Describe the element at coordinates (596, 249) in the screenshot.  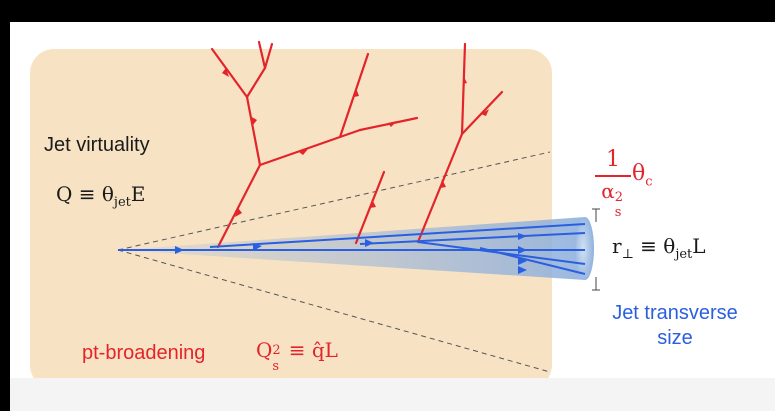
I see `transverse-size-bar` at that location.